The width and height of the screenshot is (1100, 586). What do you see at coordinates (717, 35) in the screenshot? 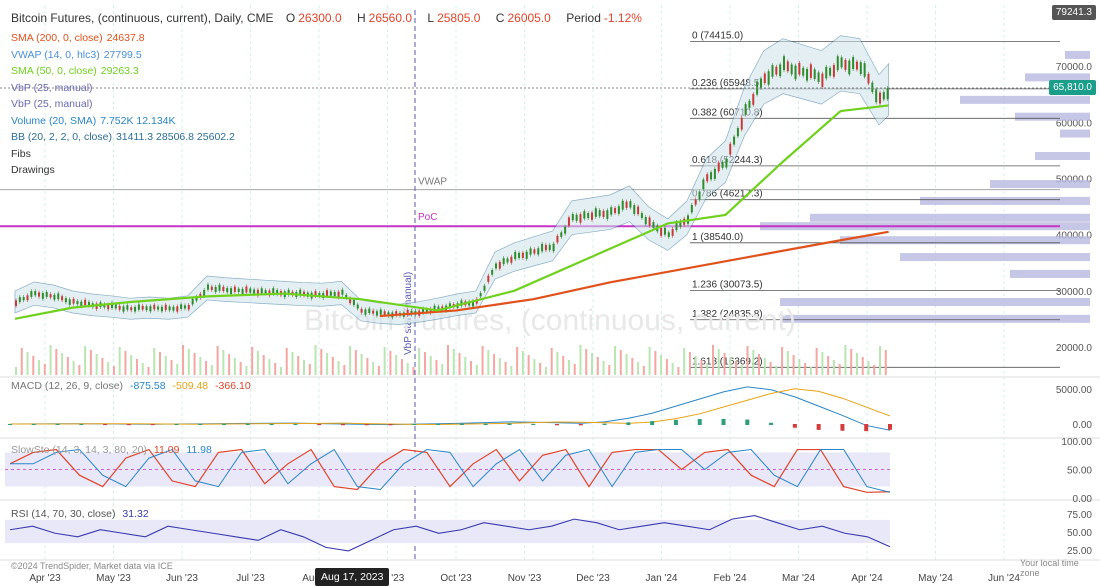
I see `fib-label: 0 (74415.0)` at bounding box center [717, 35].